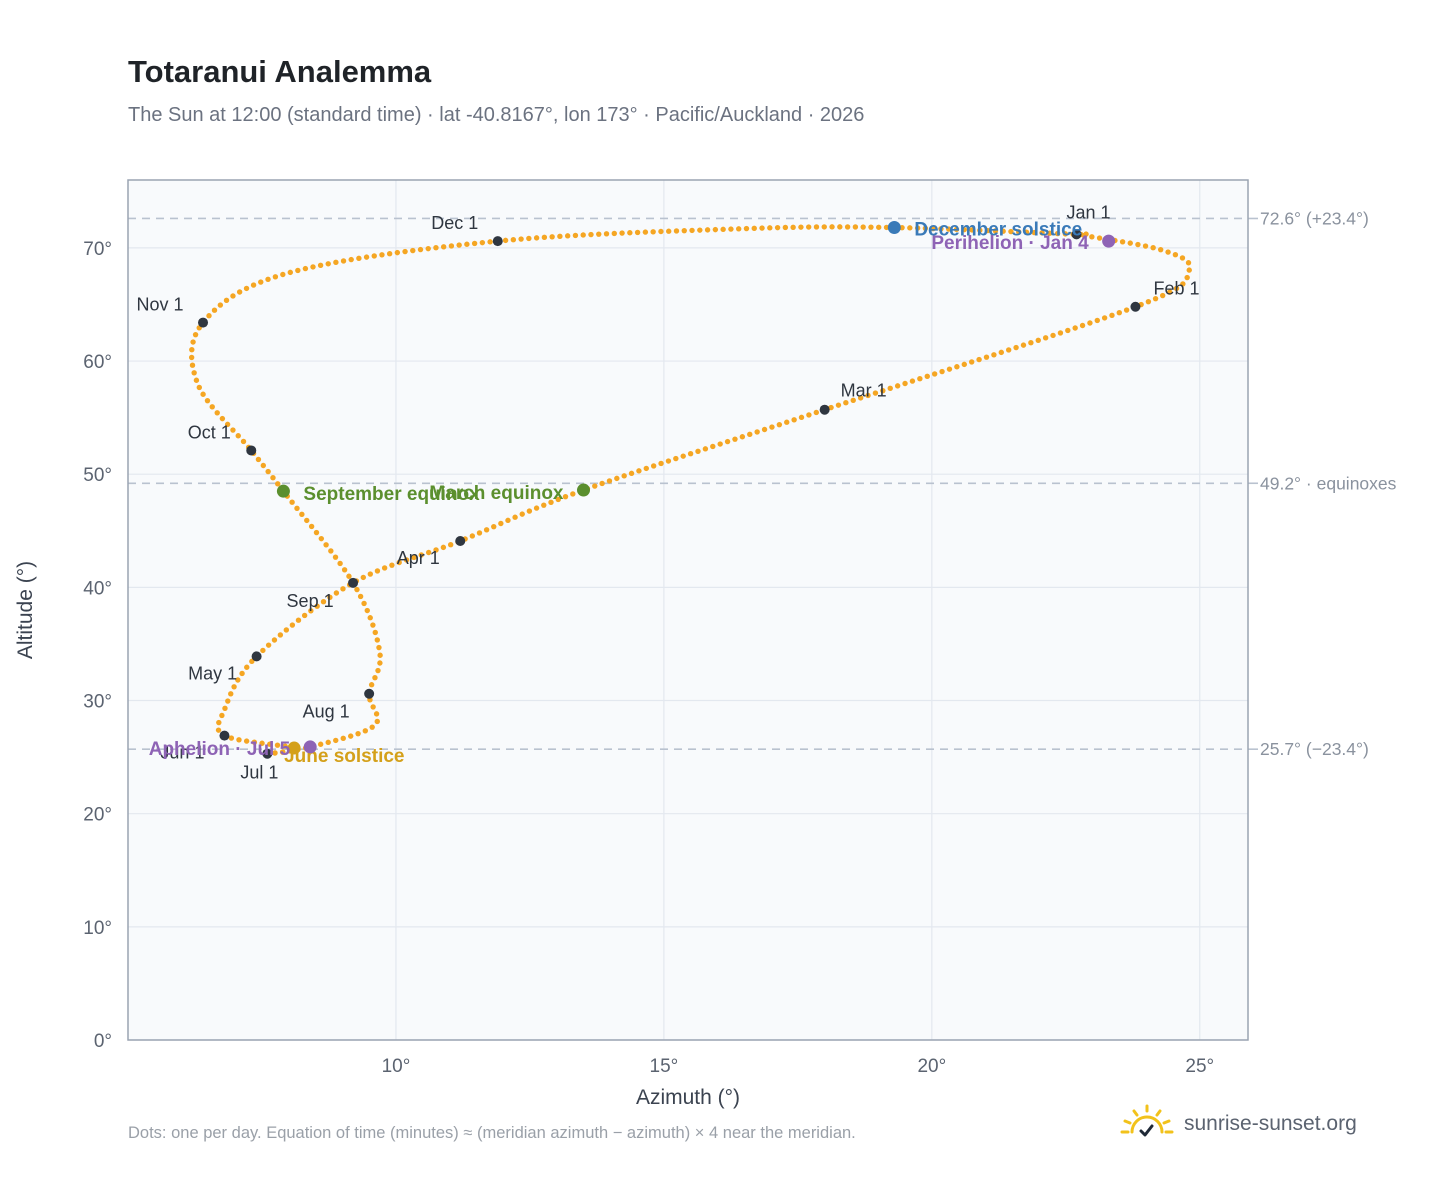  I want to click on month-marker-dot, so click(251, 450).